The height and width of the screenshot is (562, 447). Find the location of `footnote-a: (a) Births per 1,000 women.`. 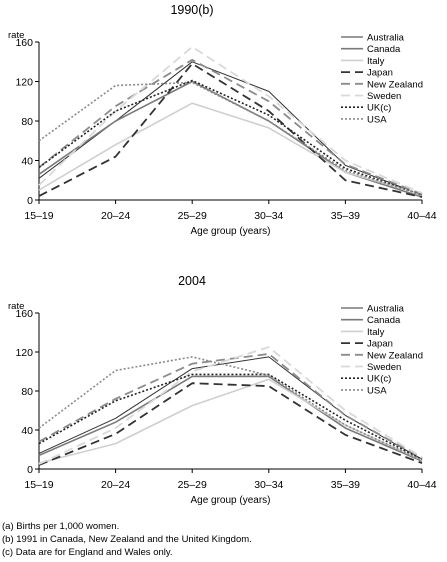

footnote-a: (a) Births per 1,000 women. is located at coordinates (61, 526).